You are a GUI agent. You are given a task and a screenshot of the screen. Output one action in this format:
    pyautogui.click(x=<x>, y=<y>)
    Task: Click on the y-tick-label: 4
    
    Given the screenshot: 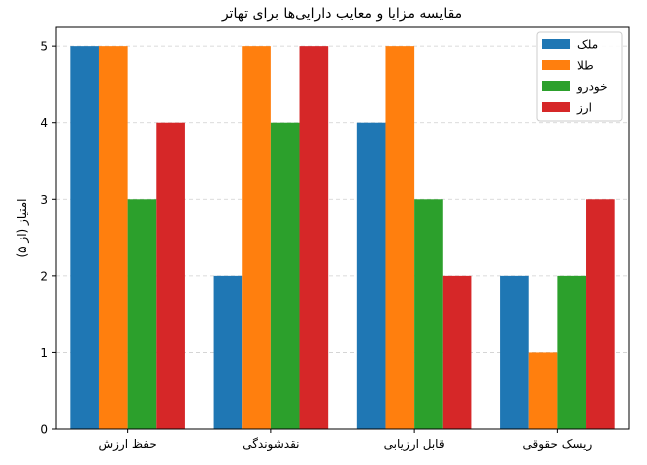 What is the action you would take?
    pyautogui.click(x=44, y=123)
    